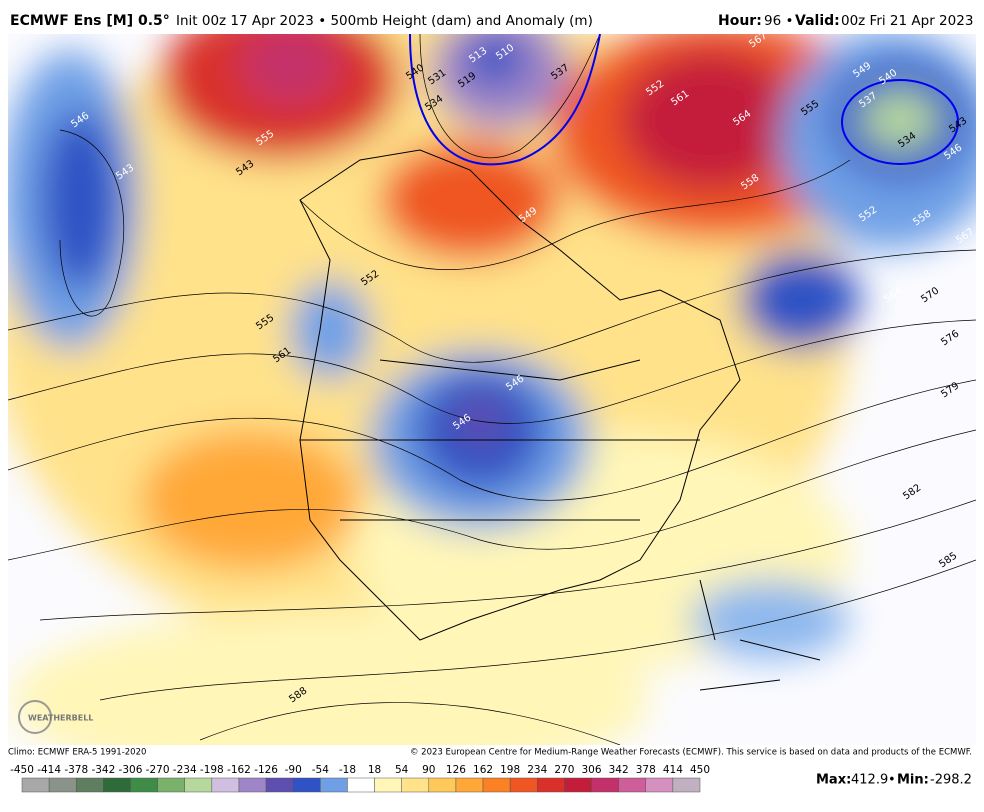 The width and height of the screenshot is (984, 812). I want to click on contour-540-east, so click(900, 122).